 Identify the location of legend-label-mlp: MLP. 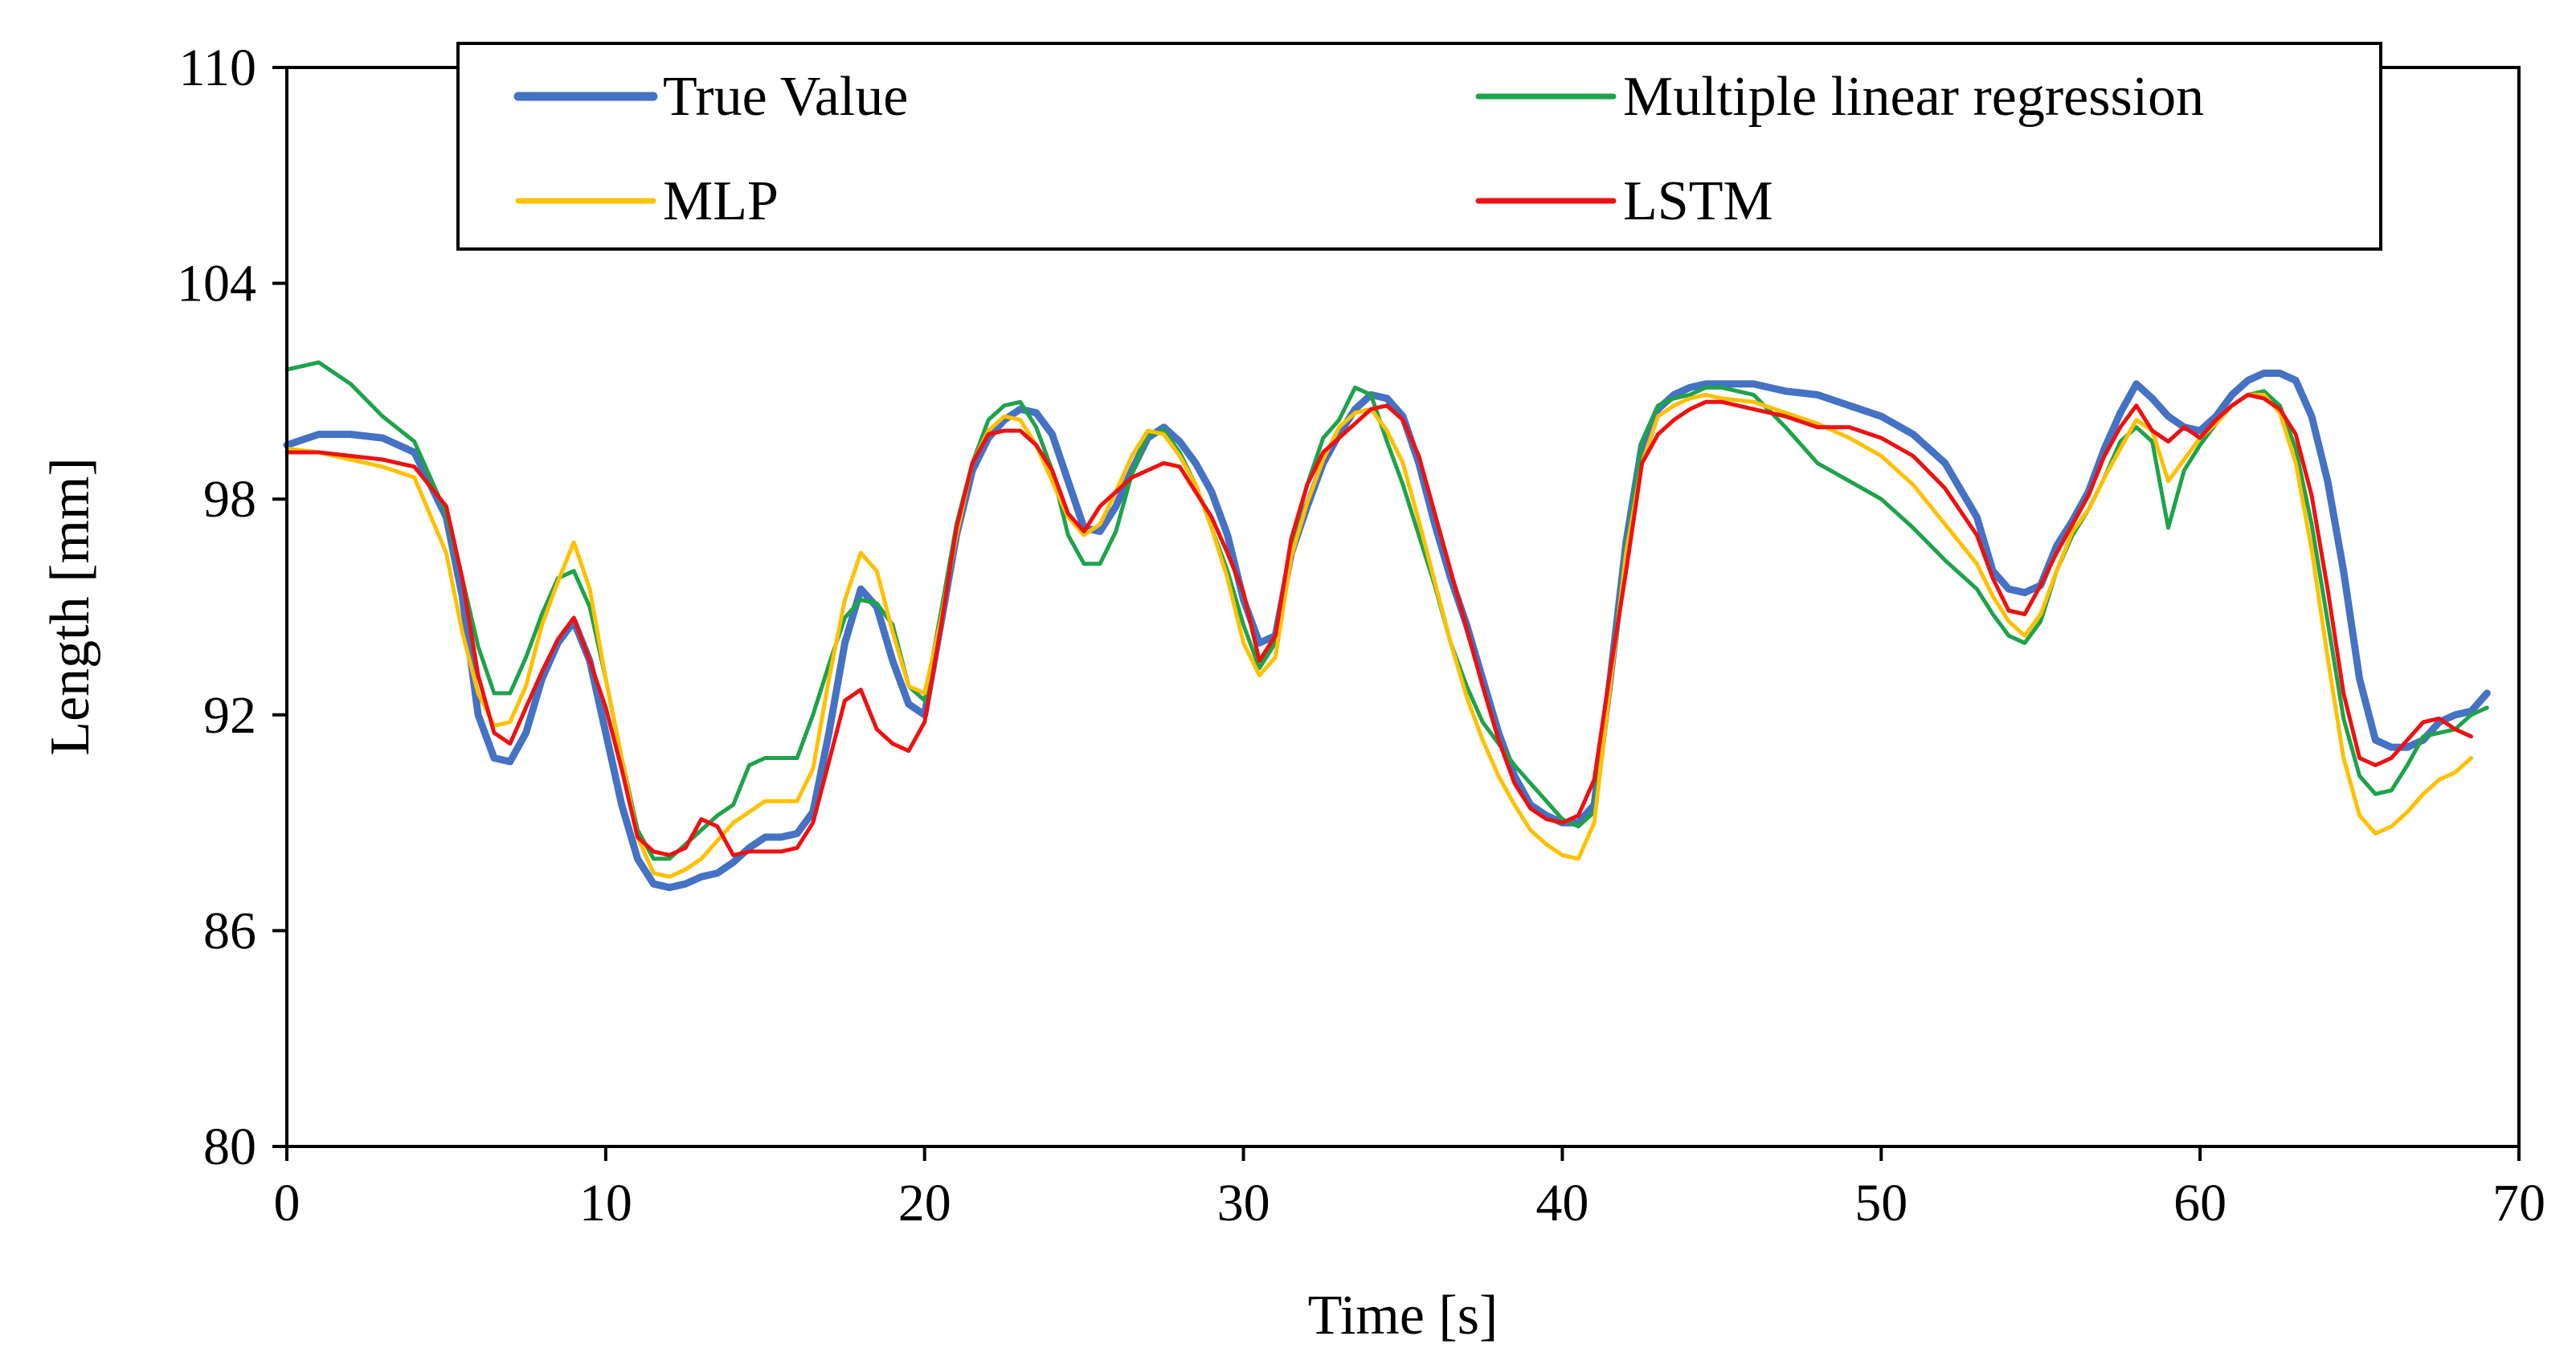
(721, 201).